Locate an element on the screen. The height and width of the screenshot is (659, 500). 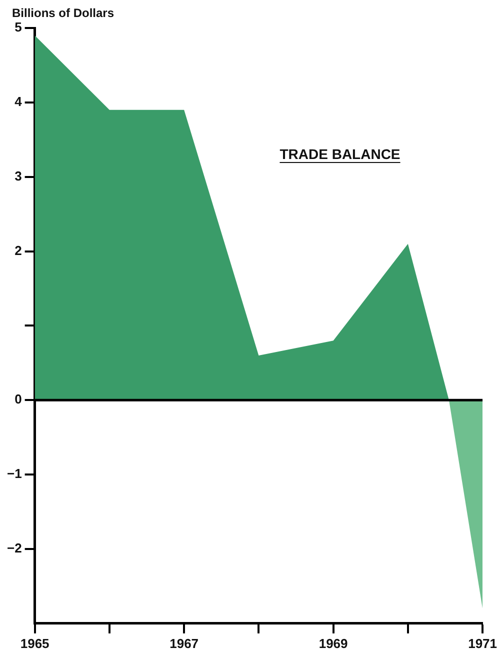
y-tick-label: 2 is located at coordinates (18, 250).